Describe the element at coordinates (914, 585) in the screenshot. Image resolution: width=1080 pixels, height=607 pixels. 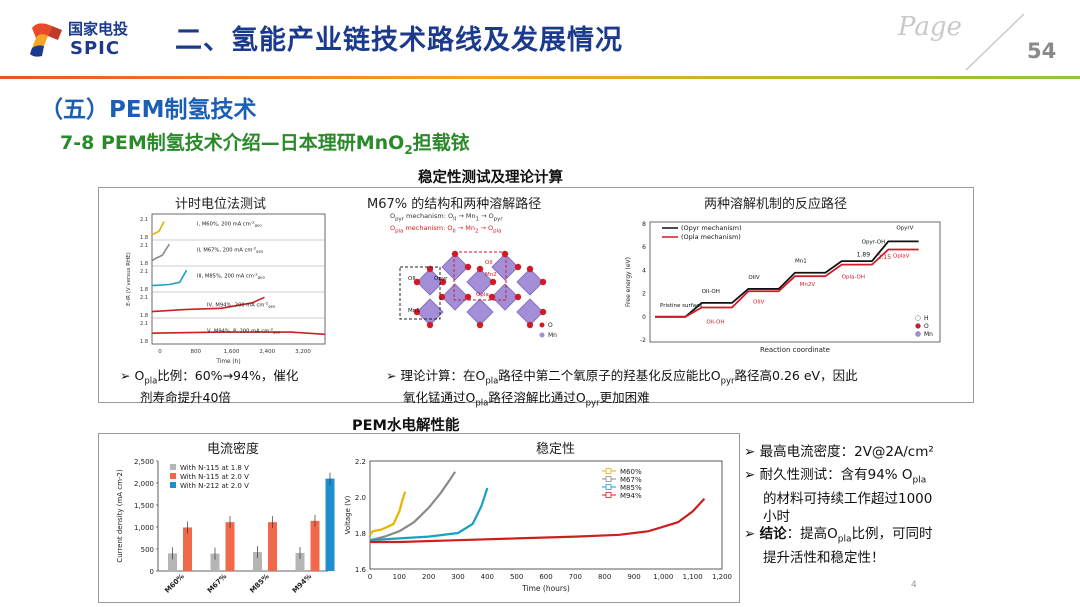
I see `footer-slide-number: 4` at that location.